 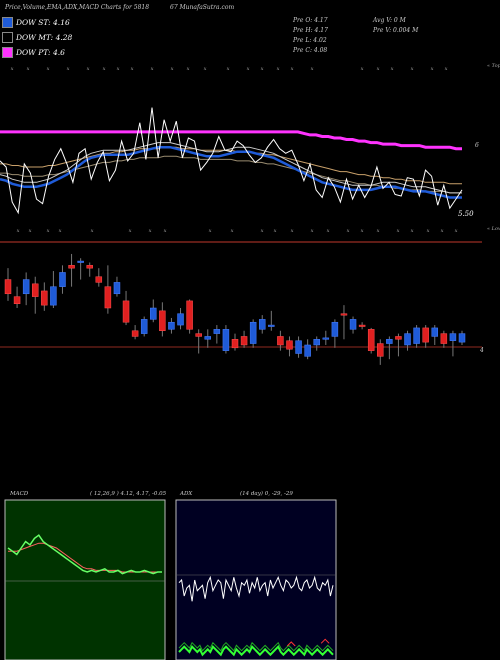 What do you see at coordinates (231, 165) in the screenshot?
I see `ema-mt-line` at bounding box center [231, 165].